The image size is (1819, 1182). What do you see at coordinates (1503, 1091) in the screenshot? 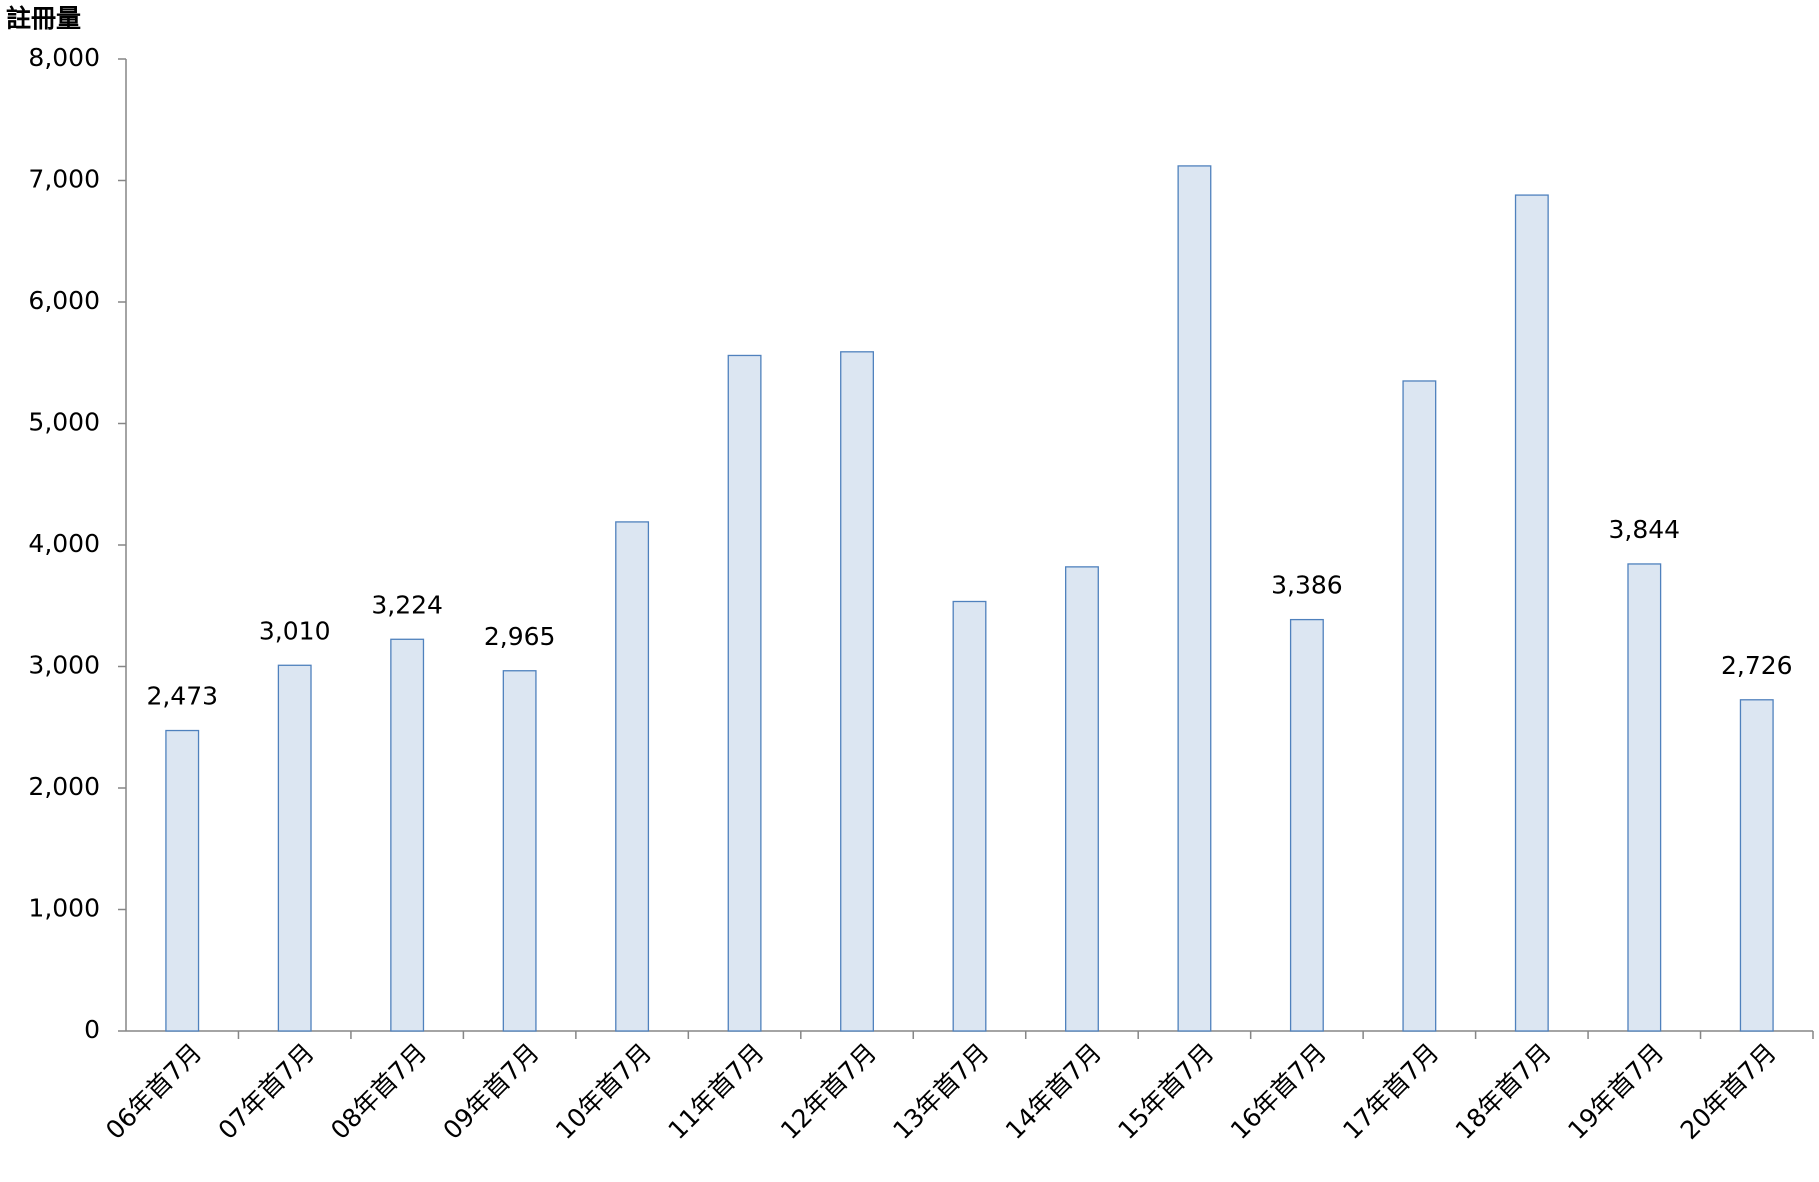
I see `x-tick-label: 18年首7月` at bounding box center [1503, 1091].